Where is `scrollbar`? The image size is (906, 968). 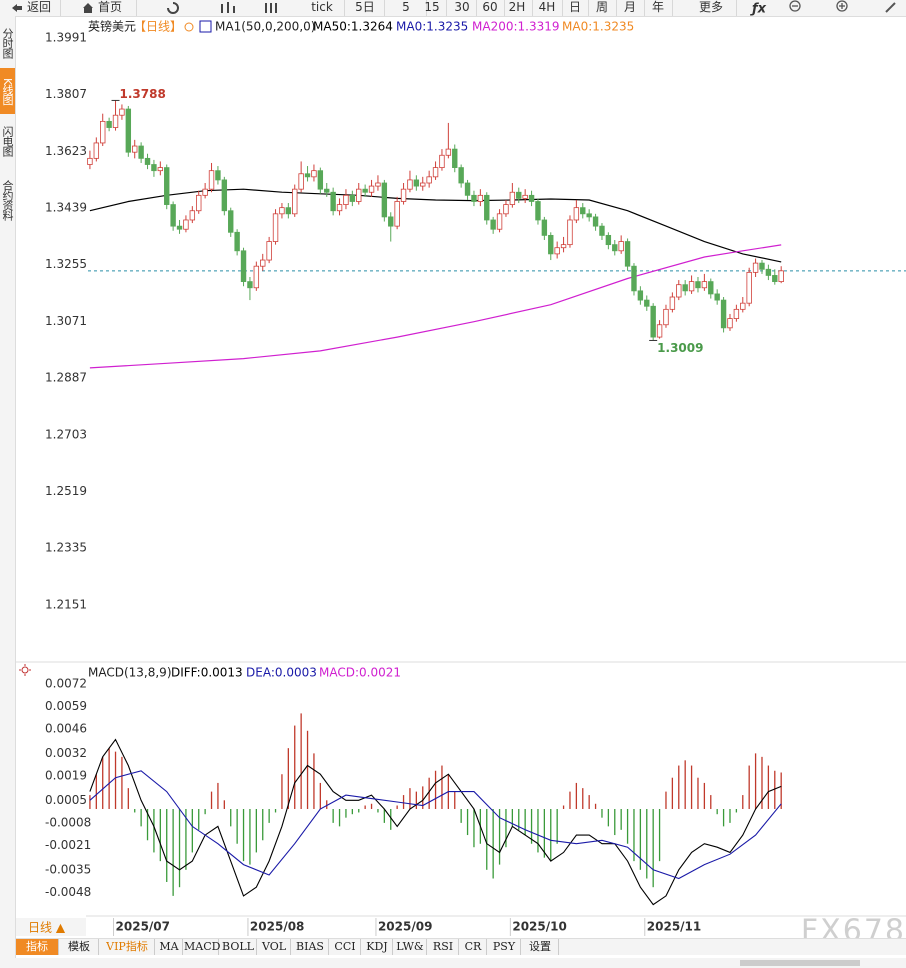 scrollbar is located at coordinates (800, 963).